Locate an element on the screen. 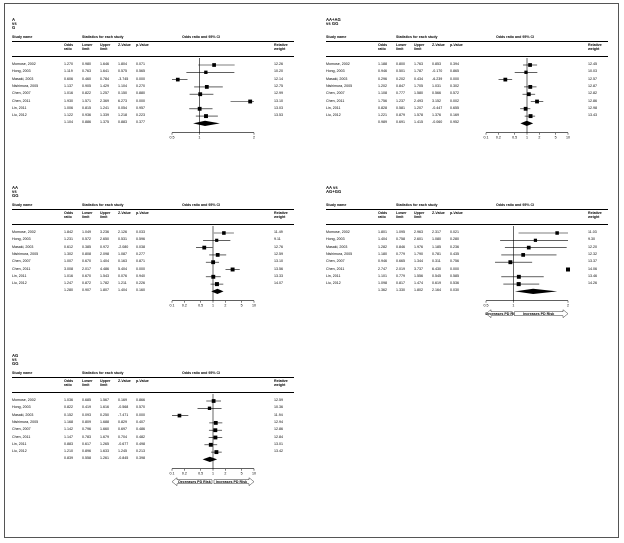 The height and width of the screenshot is (543, 624). value-hi: 1.679 is located at coordinates (104, 436).